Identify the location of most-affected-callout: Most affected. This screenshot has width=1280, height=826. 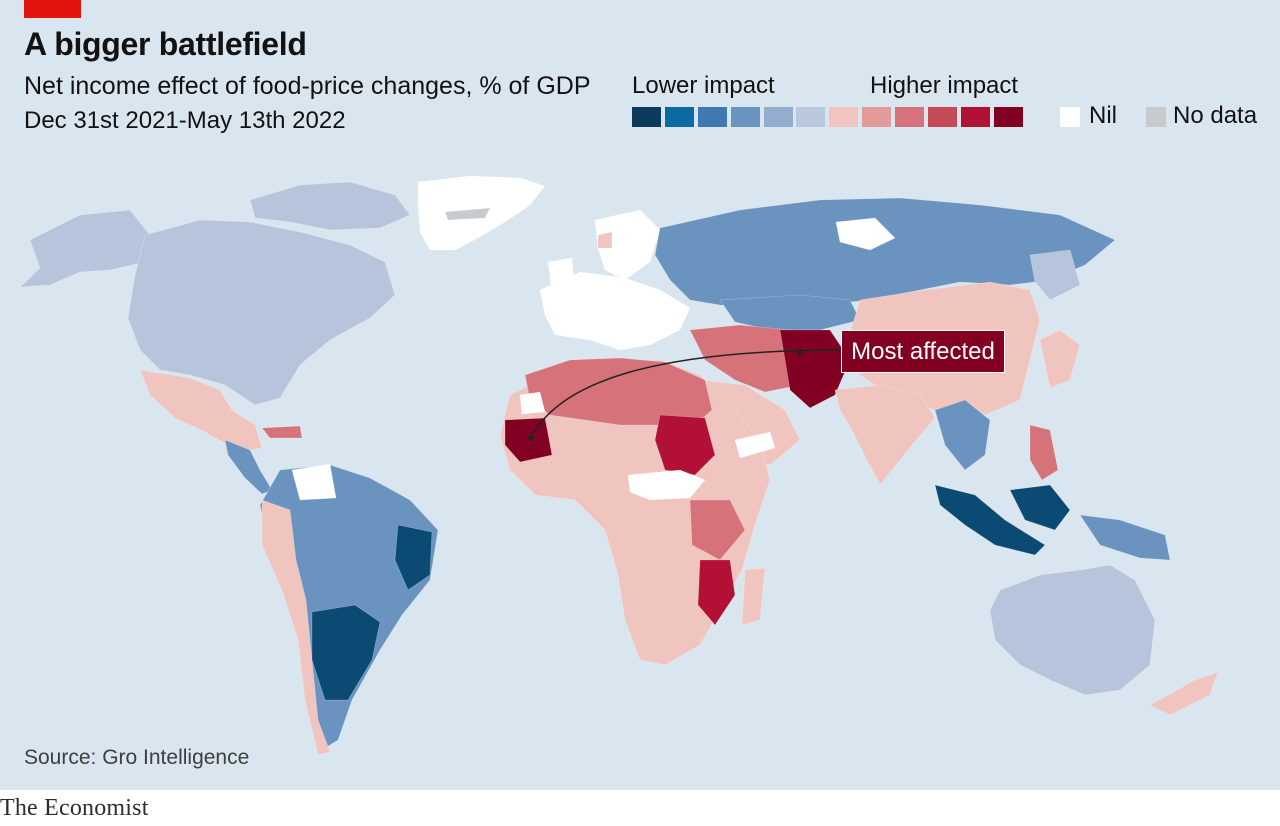
(923, 351).